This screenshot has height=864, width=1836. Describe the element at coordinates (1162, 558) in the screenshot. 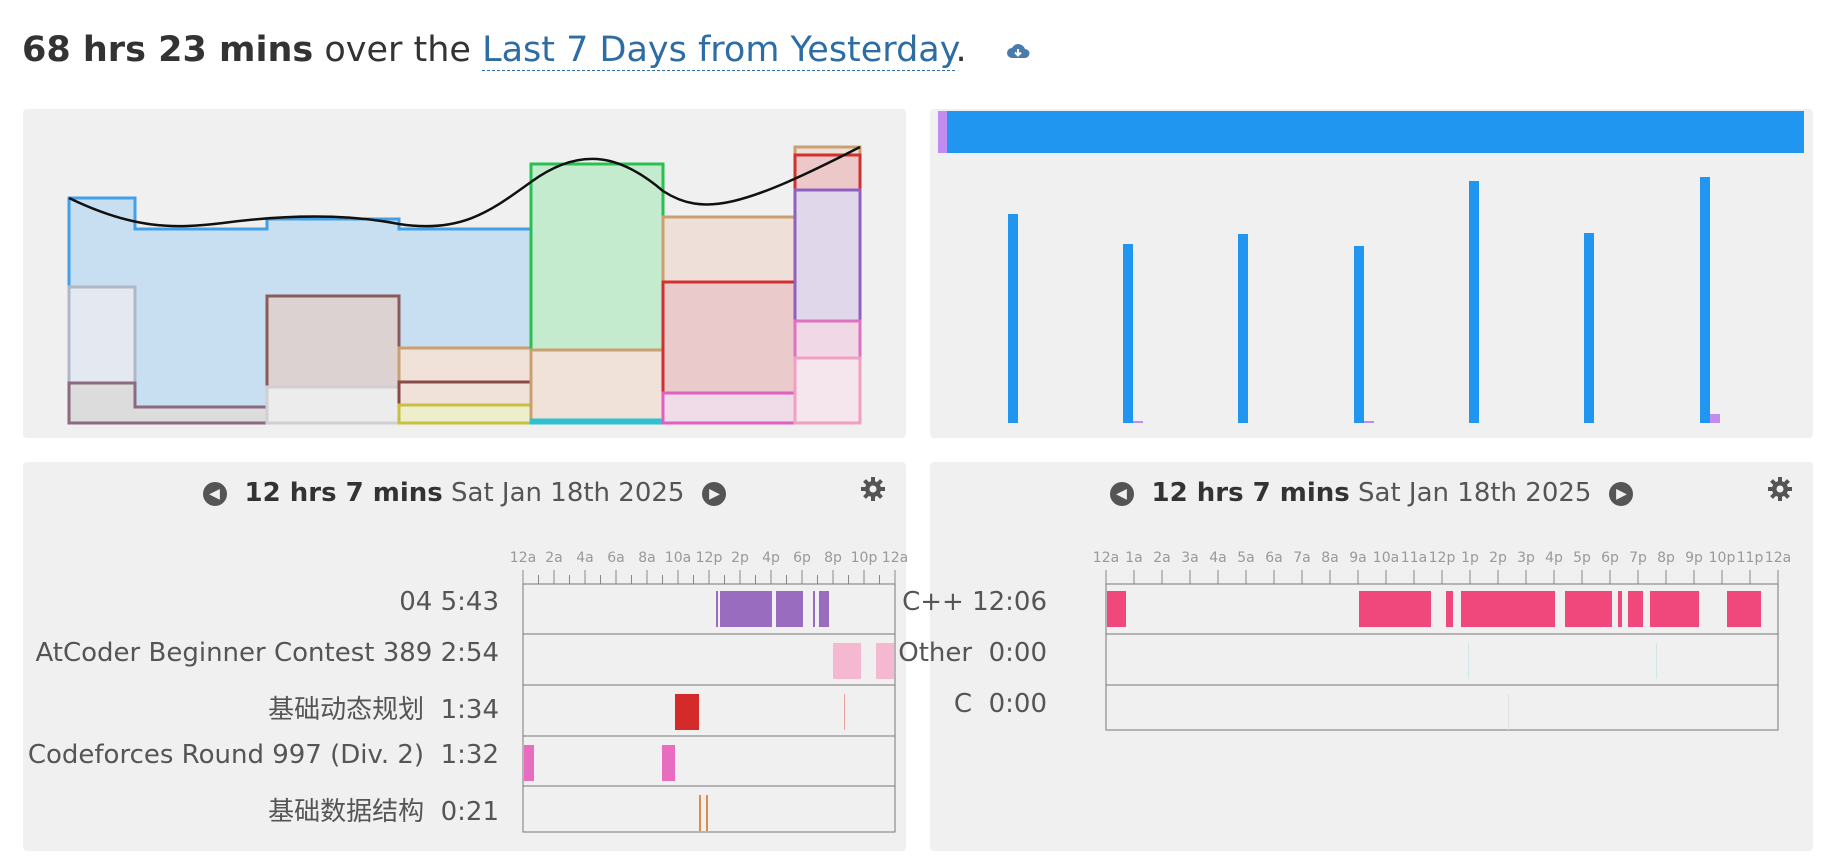

I see `time-tick-label: 2a` at that location.